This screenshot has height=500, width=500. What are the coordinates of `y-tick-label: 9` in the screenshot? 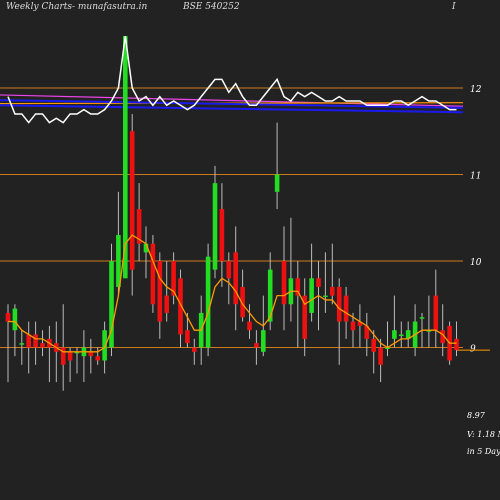 It's located at (473, 350).